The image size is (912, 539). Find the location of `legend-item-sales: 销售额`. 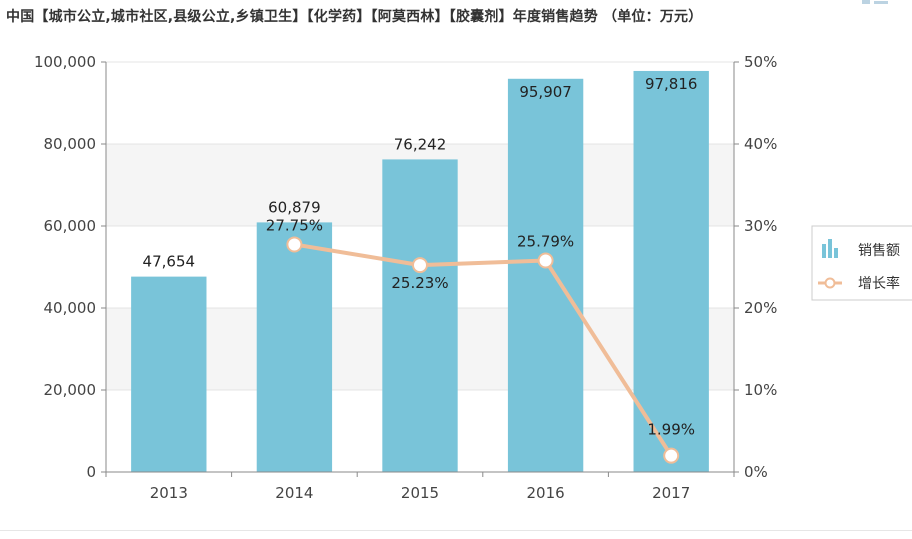

legend-item-sales: 销售额 is located at coordinates (861, 249).